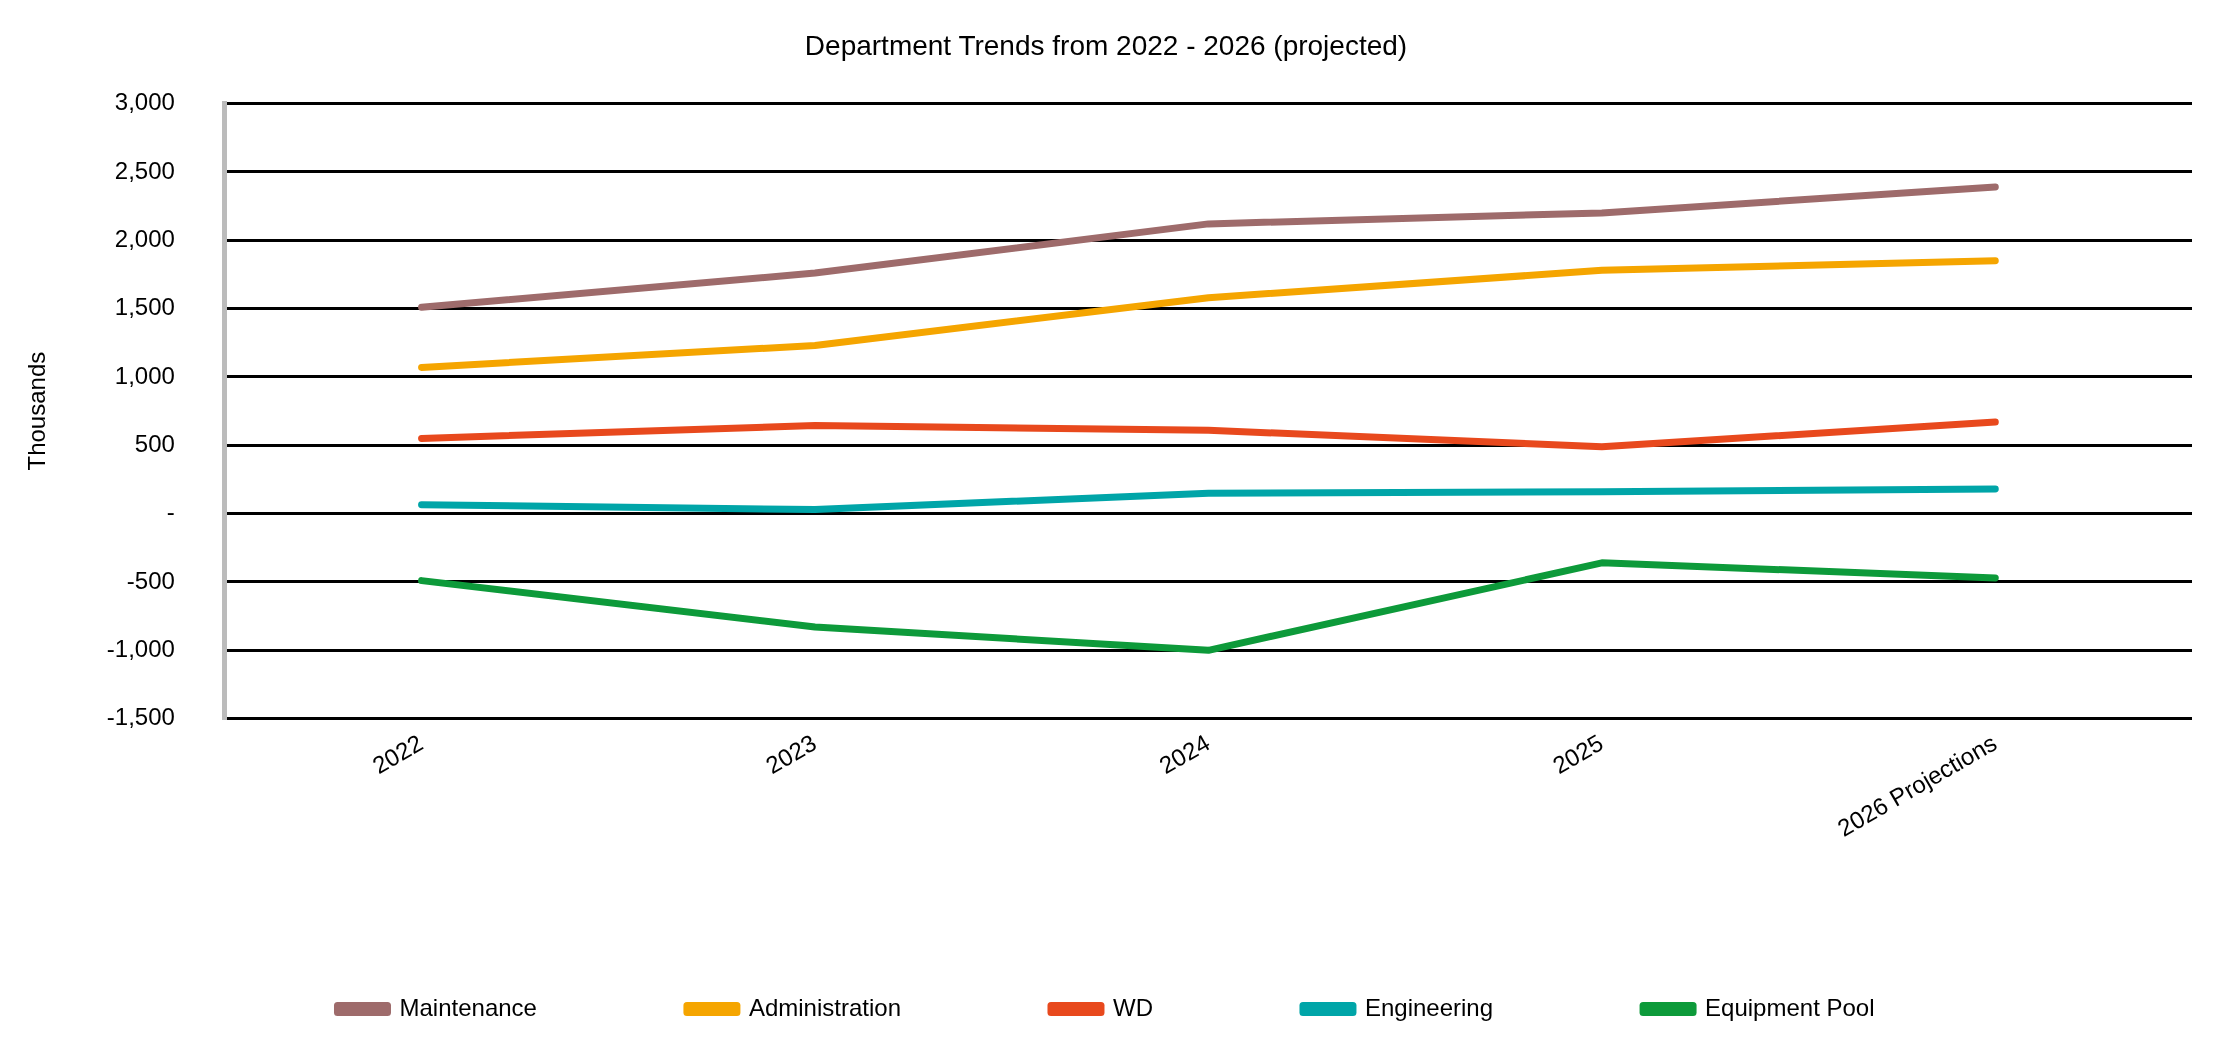 Image resolution: width=2232 pixels, height=1051 pixels. I want to click on x-tick-label: 2022, so click(397, 753).